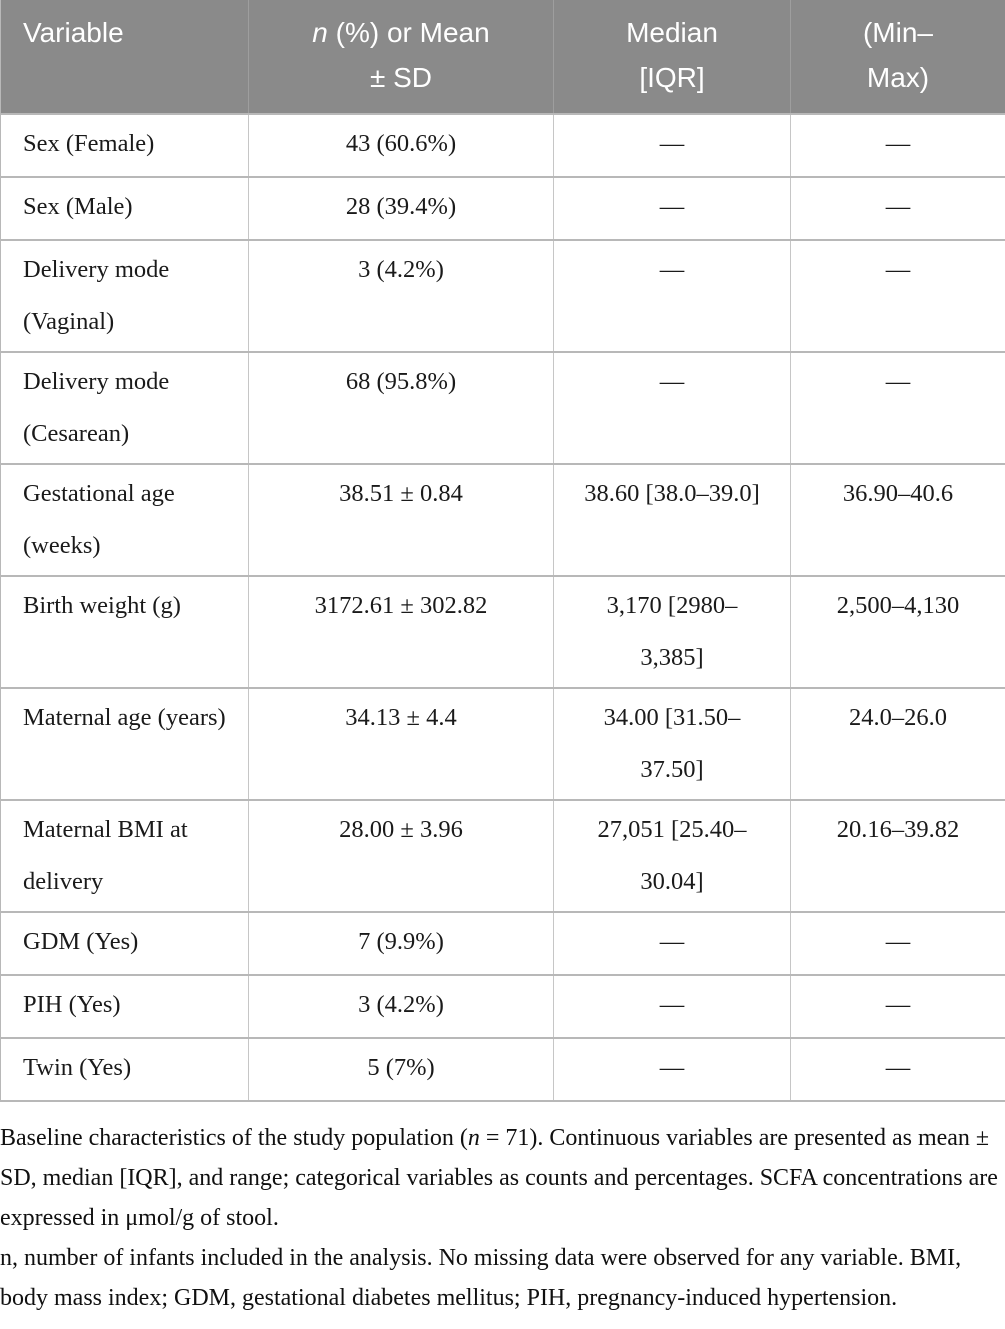  Describe the element at coordinates (897, 855) in the screenshot. I see `cell-range: 20.16–39.82` at that location.